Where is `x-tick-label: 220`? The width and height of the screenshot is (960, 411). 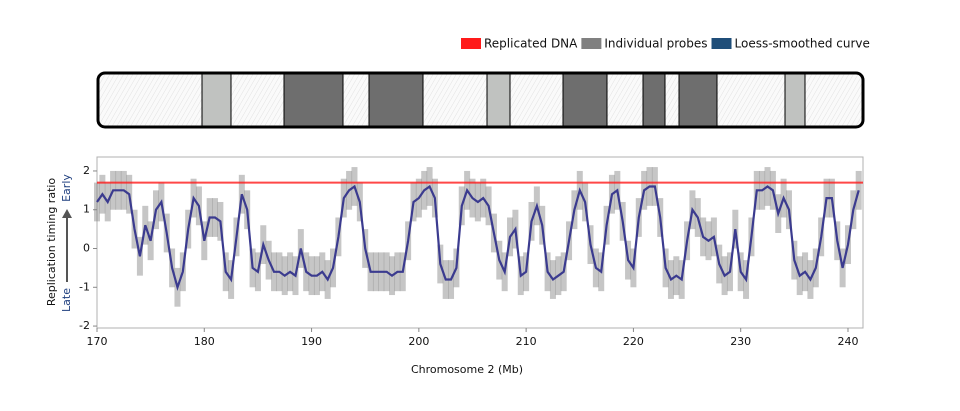
x-tick-label: 220 is located at coordinates (633, 341).